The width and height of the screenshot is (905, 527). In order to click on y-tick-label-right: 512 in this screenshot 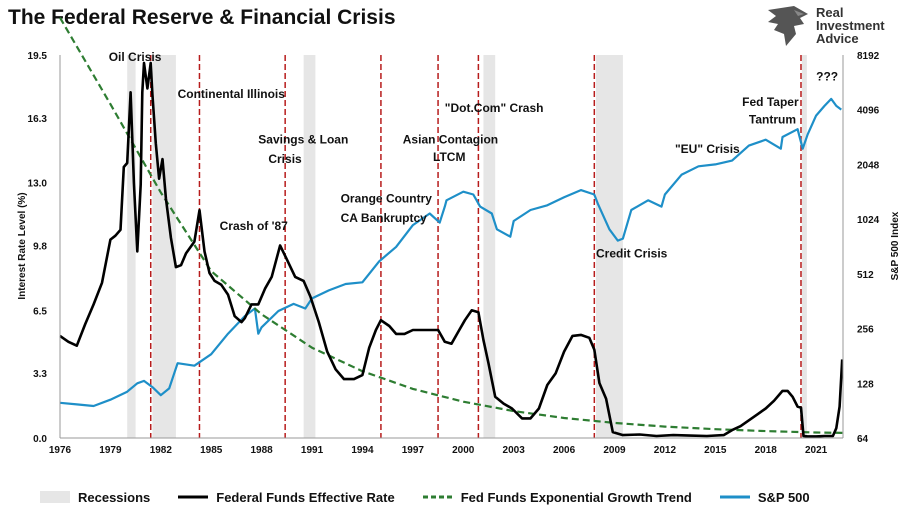, I will do `click(865, 275)`.